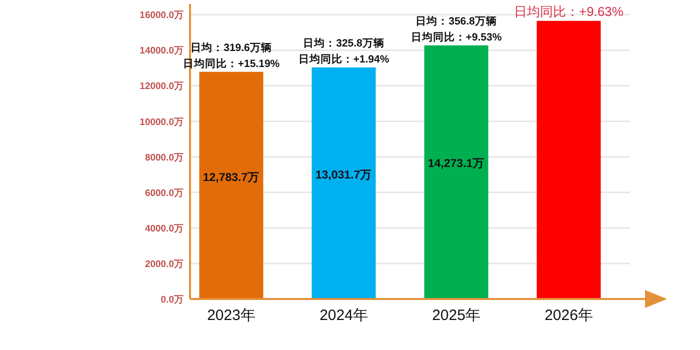 The height and width of the screenshot is (350, 700). Describe the element at coordinates (343, 175) in the screenshot. I see `data-label: 13,031.7万` at that location.